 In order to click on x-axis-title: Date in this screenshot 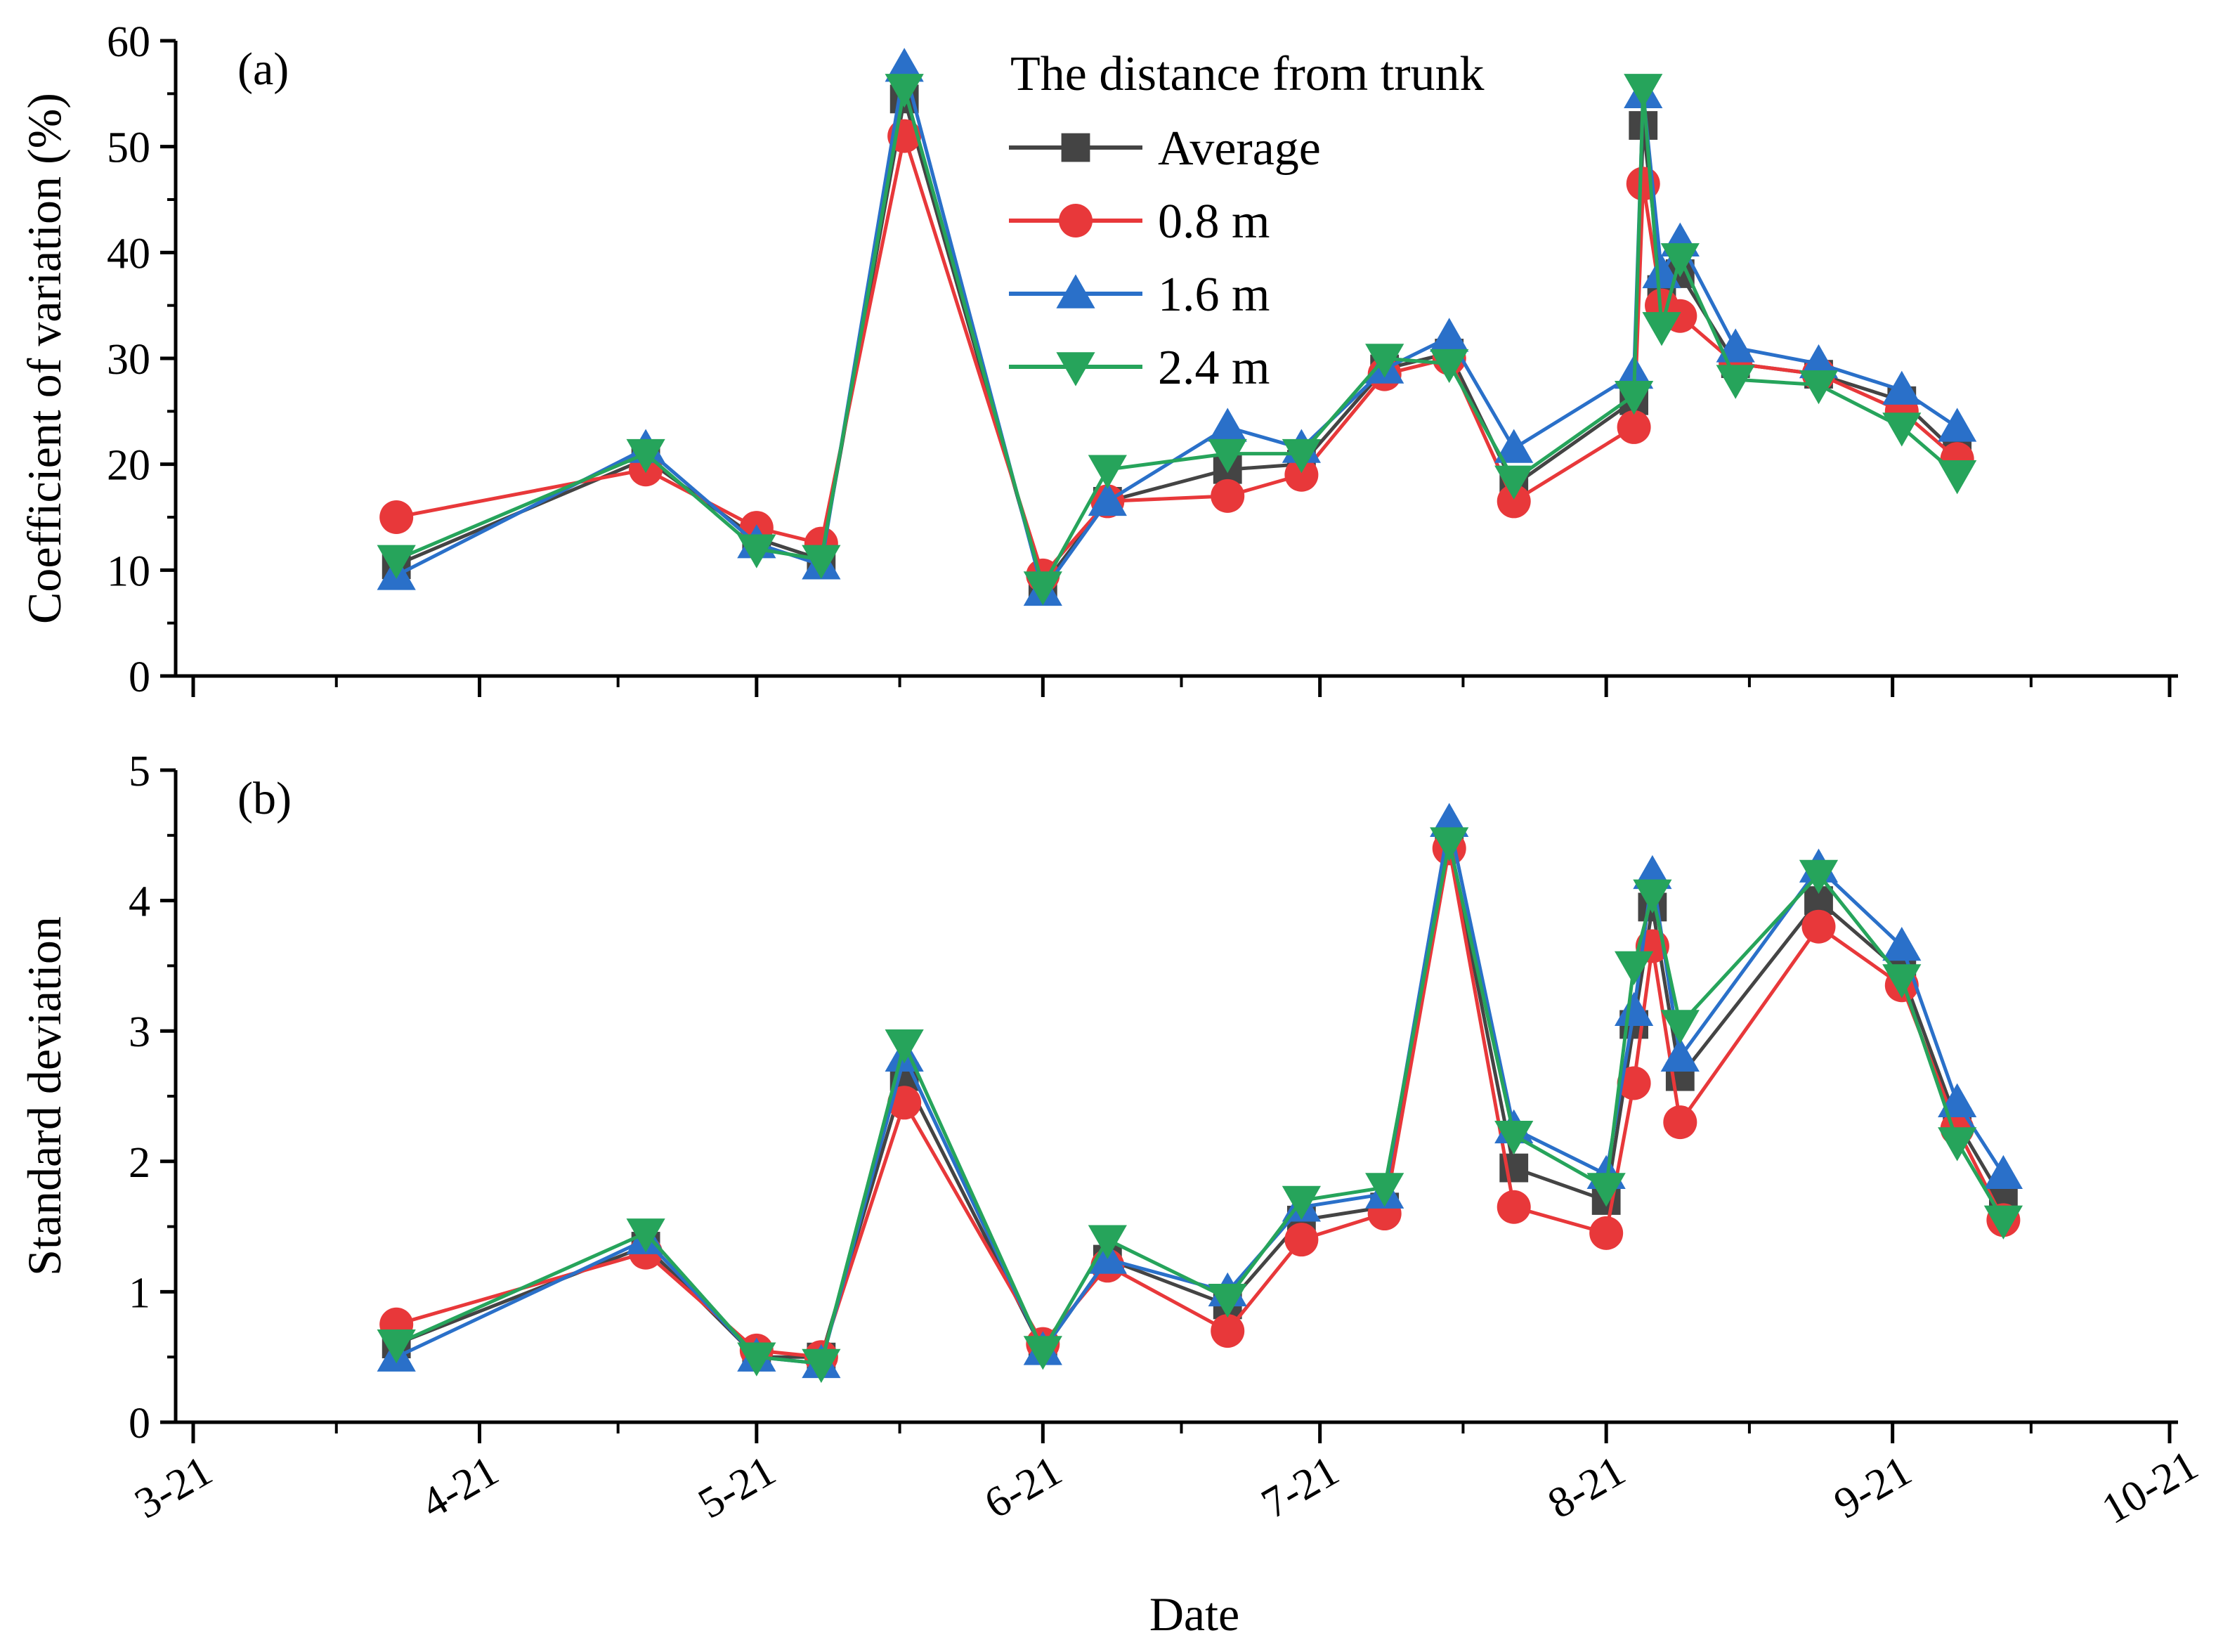, I will do `click(1194, 1614)`.